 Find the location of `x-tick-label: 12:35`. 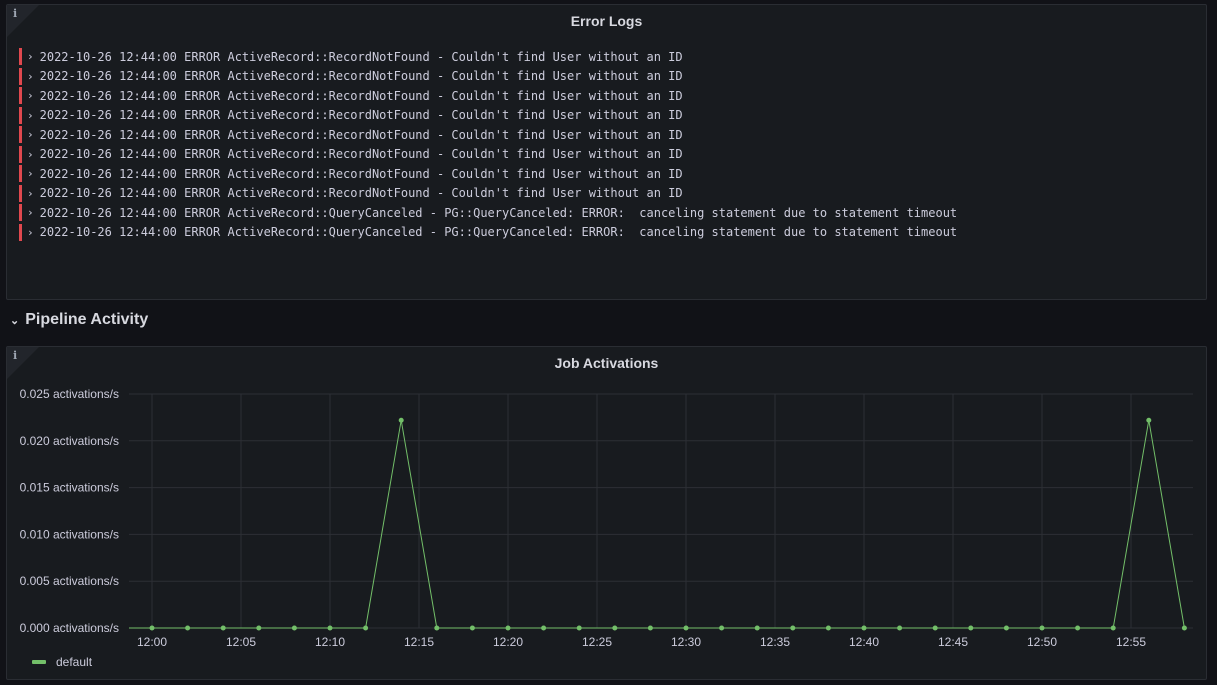

x-tick-label: 12:35 is located at coordinates (775, 642).